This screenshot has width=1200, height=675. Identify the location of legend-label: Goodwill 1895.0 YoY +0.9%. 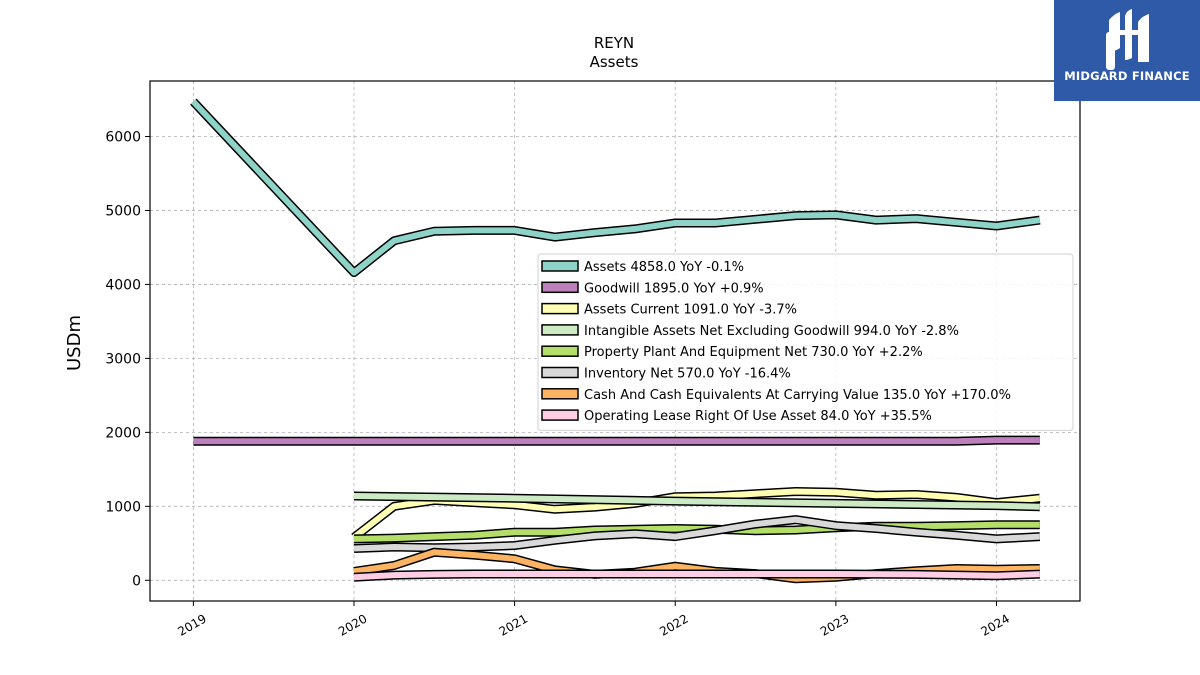
(674, 288).